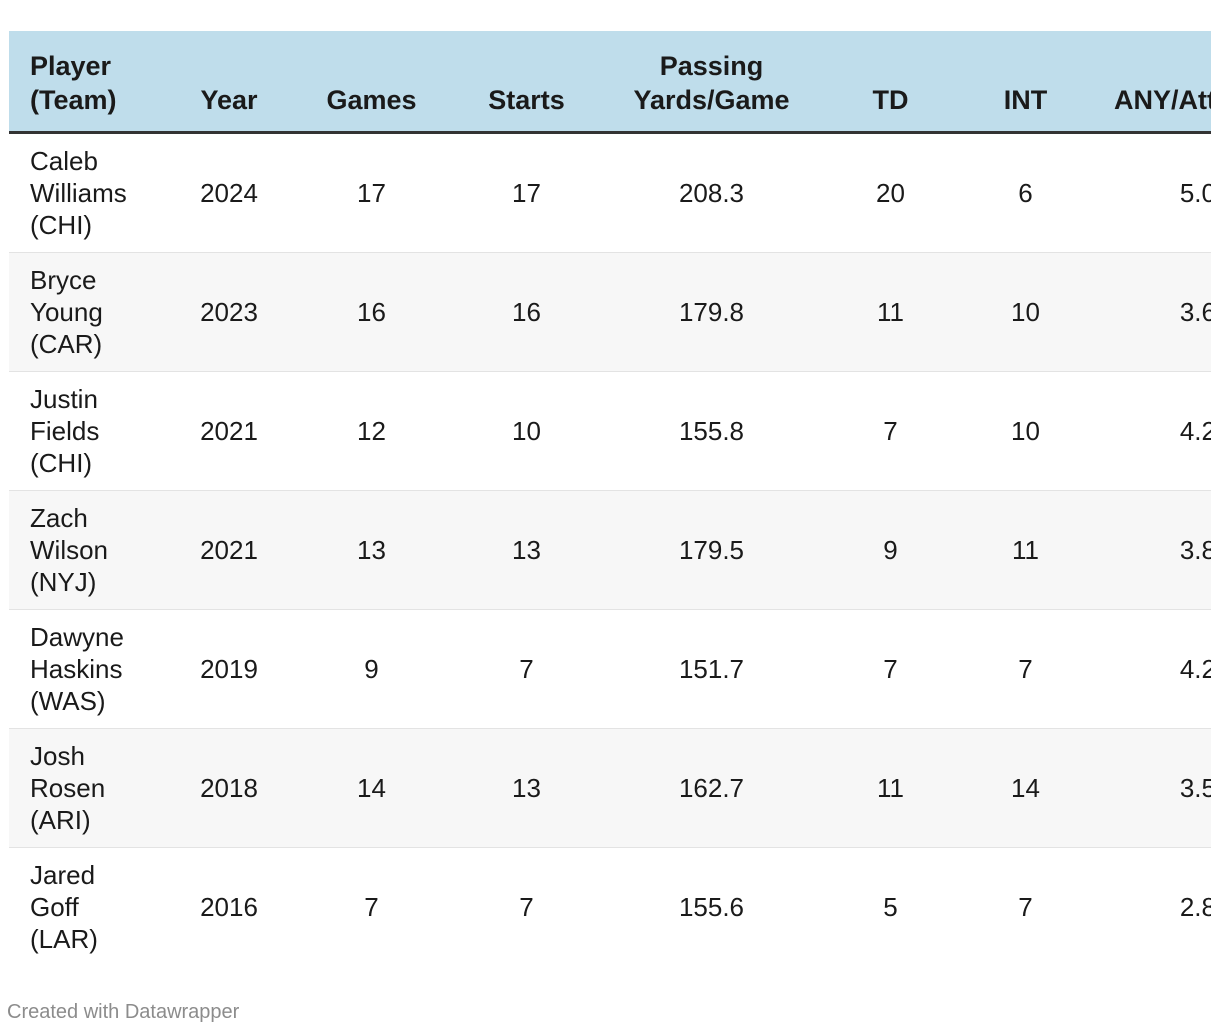 This screenshot has height=1036, width=1220. Describe the element at coordinates (84, 906) in the screenshot. I see `cell-player-team: Jared Goff (LAR)` at that location.